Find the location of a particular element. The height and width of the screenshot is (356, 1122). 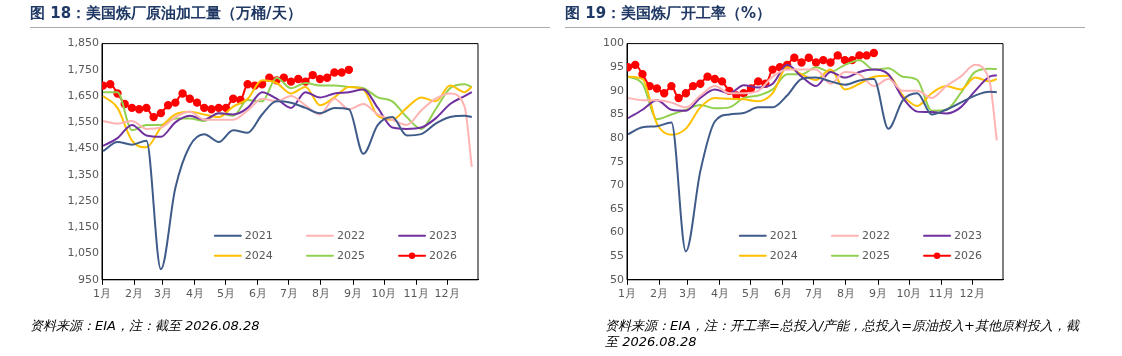

chart-title: 图 18：美国炼厂原油加工量（万桶/天） is located at coordinates (290, 16).